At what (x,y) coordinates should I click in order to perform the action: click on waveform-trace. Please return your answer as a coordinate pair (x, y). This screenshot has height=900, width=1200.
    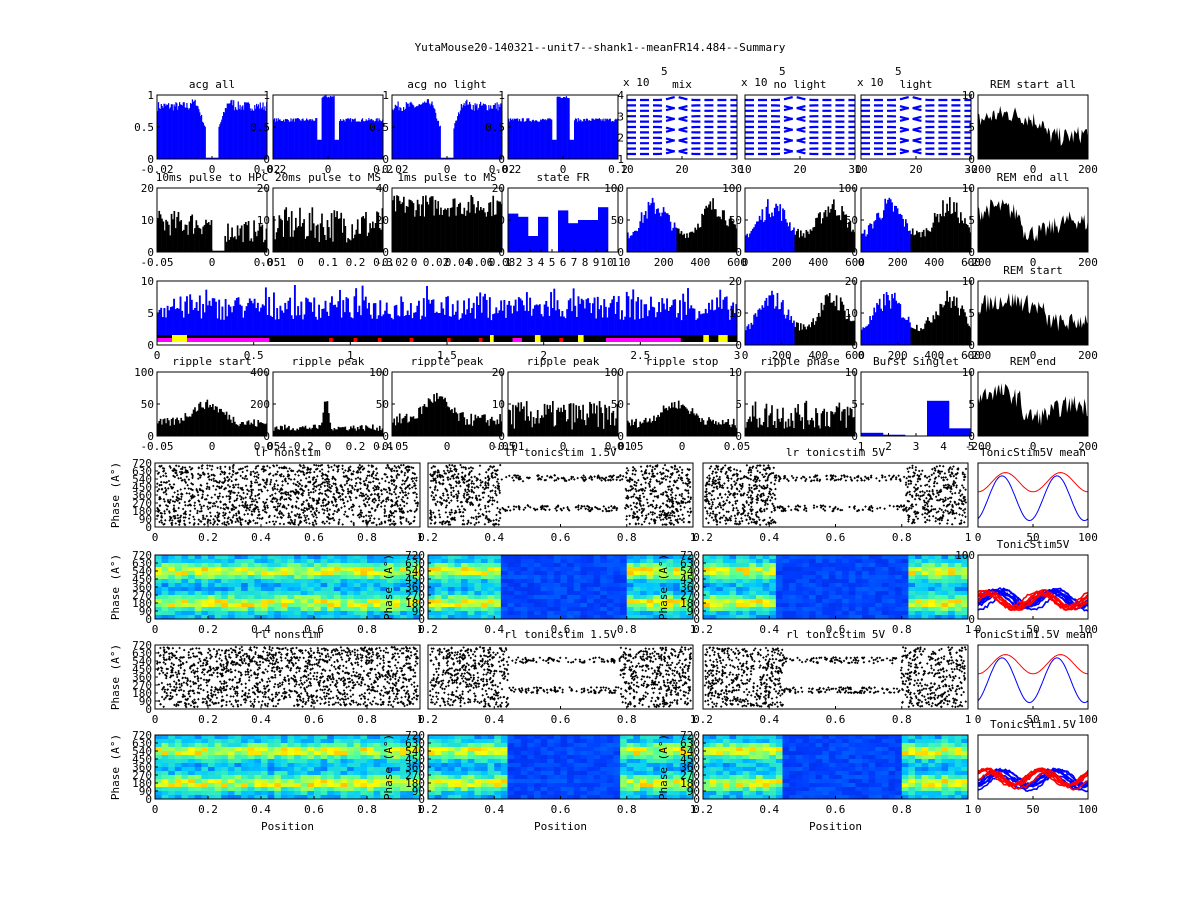
    Looking at the image, I should click on (682, 107).